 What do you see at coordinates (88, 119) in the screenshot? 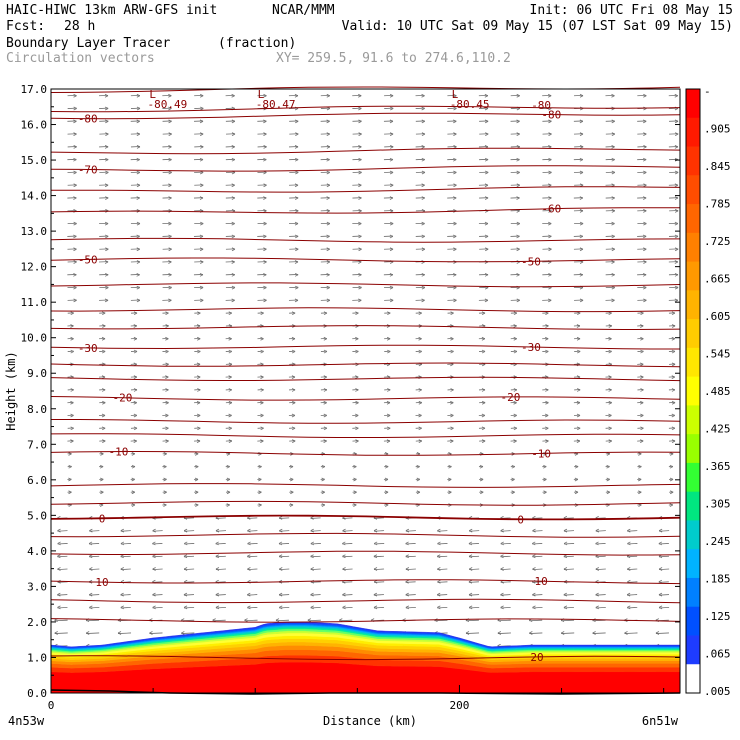
I see `contour-label: -80` at bounding box center [88, 119].